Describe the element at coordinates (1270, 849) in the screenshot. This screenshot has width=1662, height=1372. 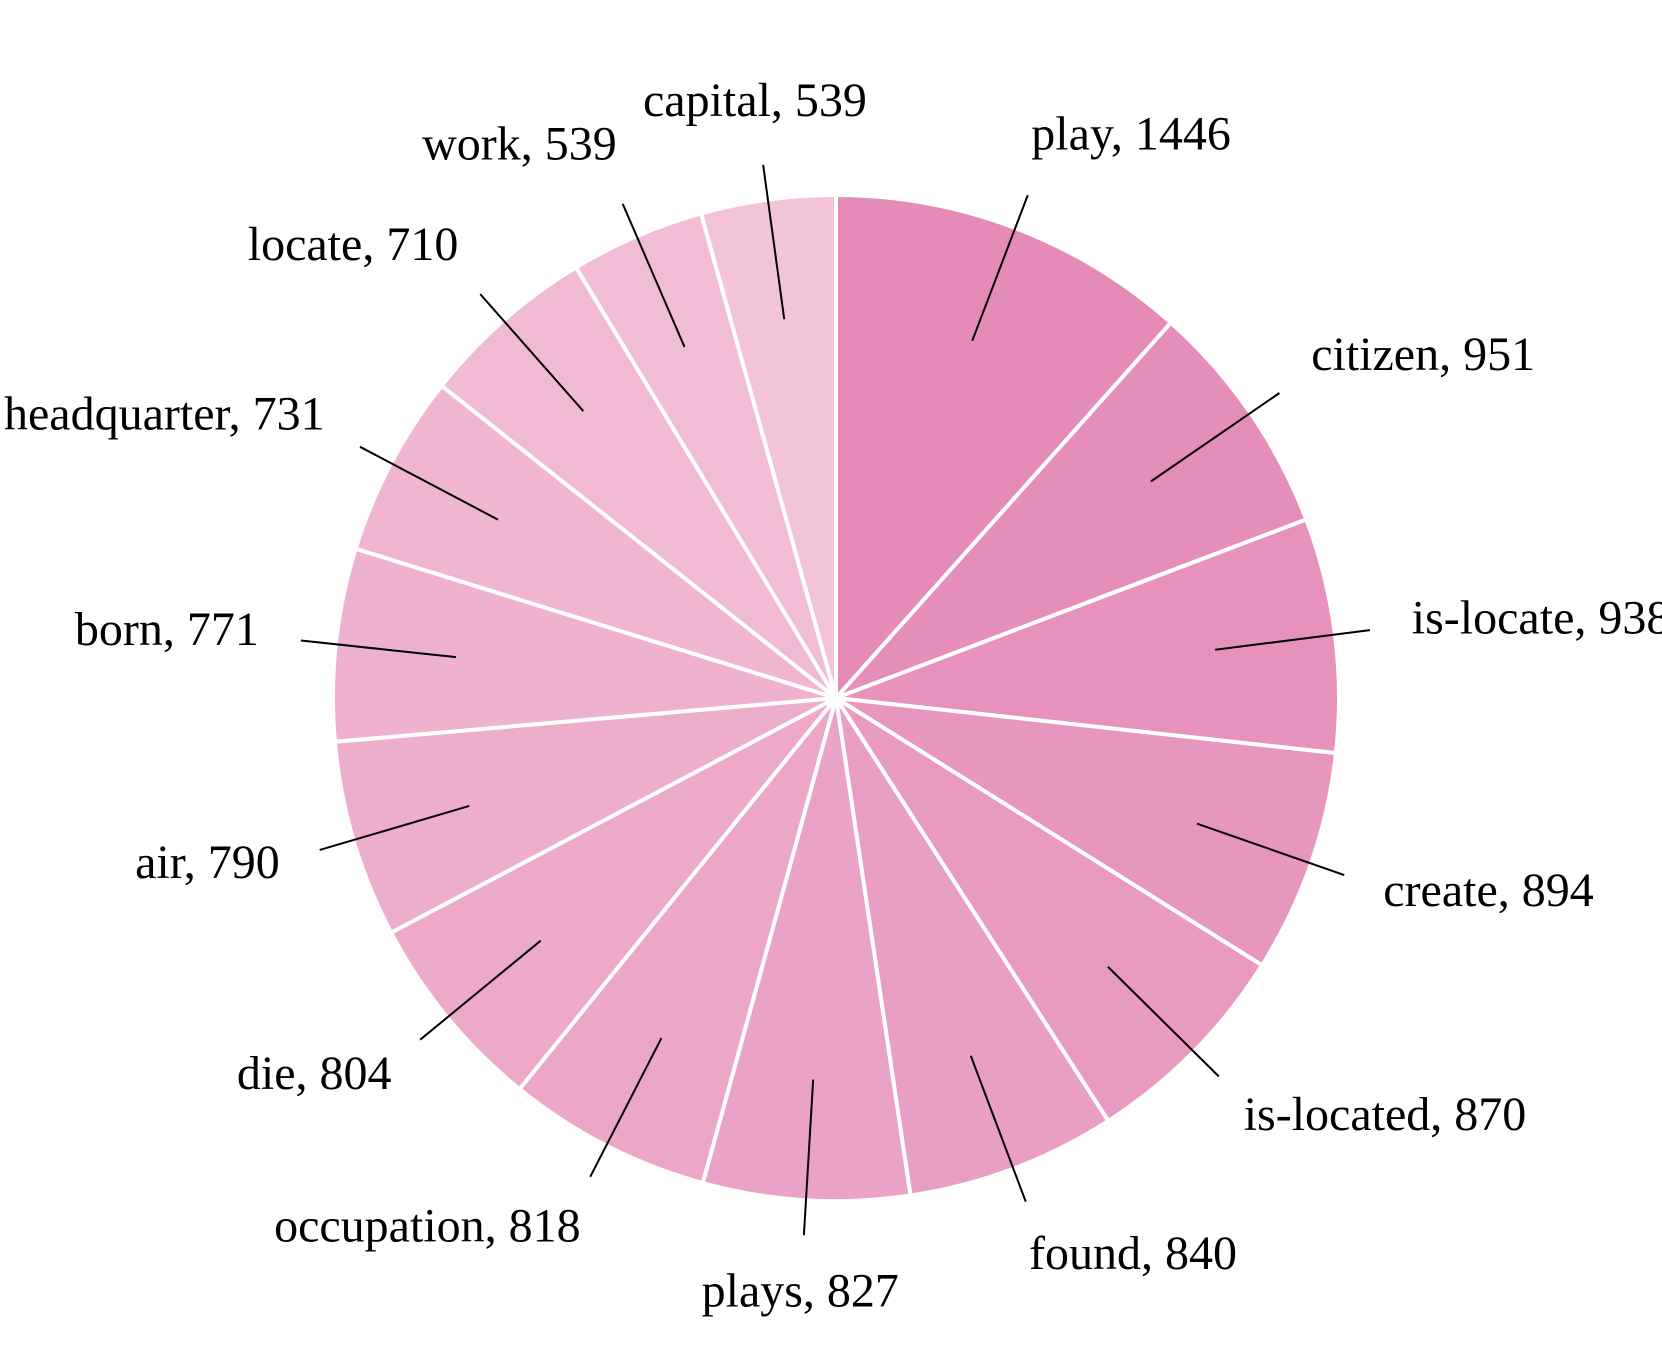
I see `leader-line-create` at that location.